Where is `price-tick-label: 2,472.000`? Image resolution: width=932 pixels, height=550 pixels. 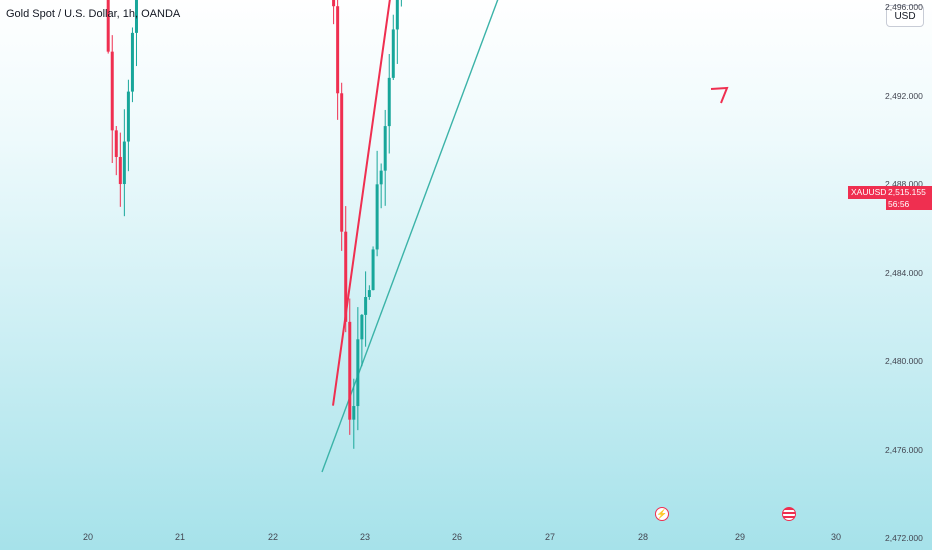
price-tick-label: 2,472.000 is located at coordinates (904, 538).